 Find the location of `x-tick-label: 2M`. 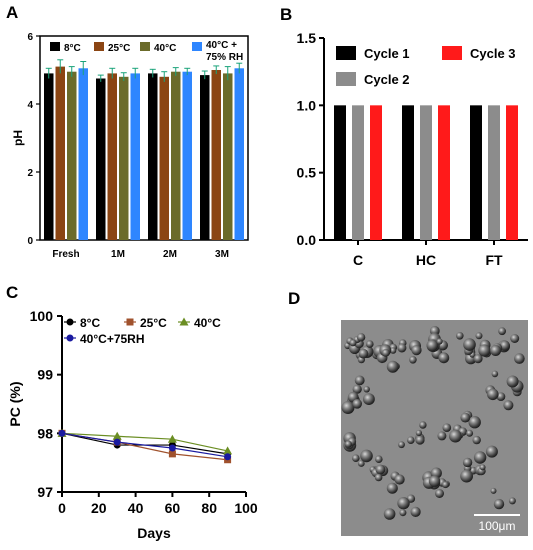

x-tick-label: 2M is located at coordinates (170, 254).